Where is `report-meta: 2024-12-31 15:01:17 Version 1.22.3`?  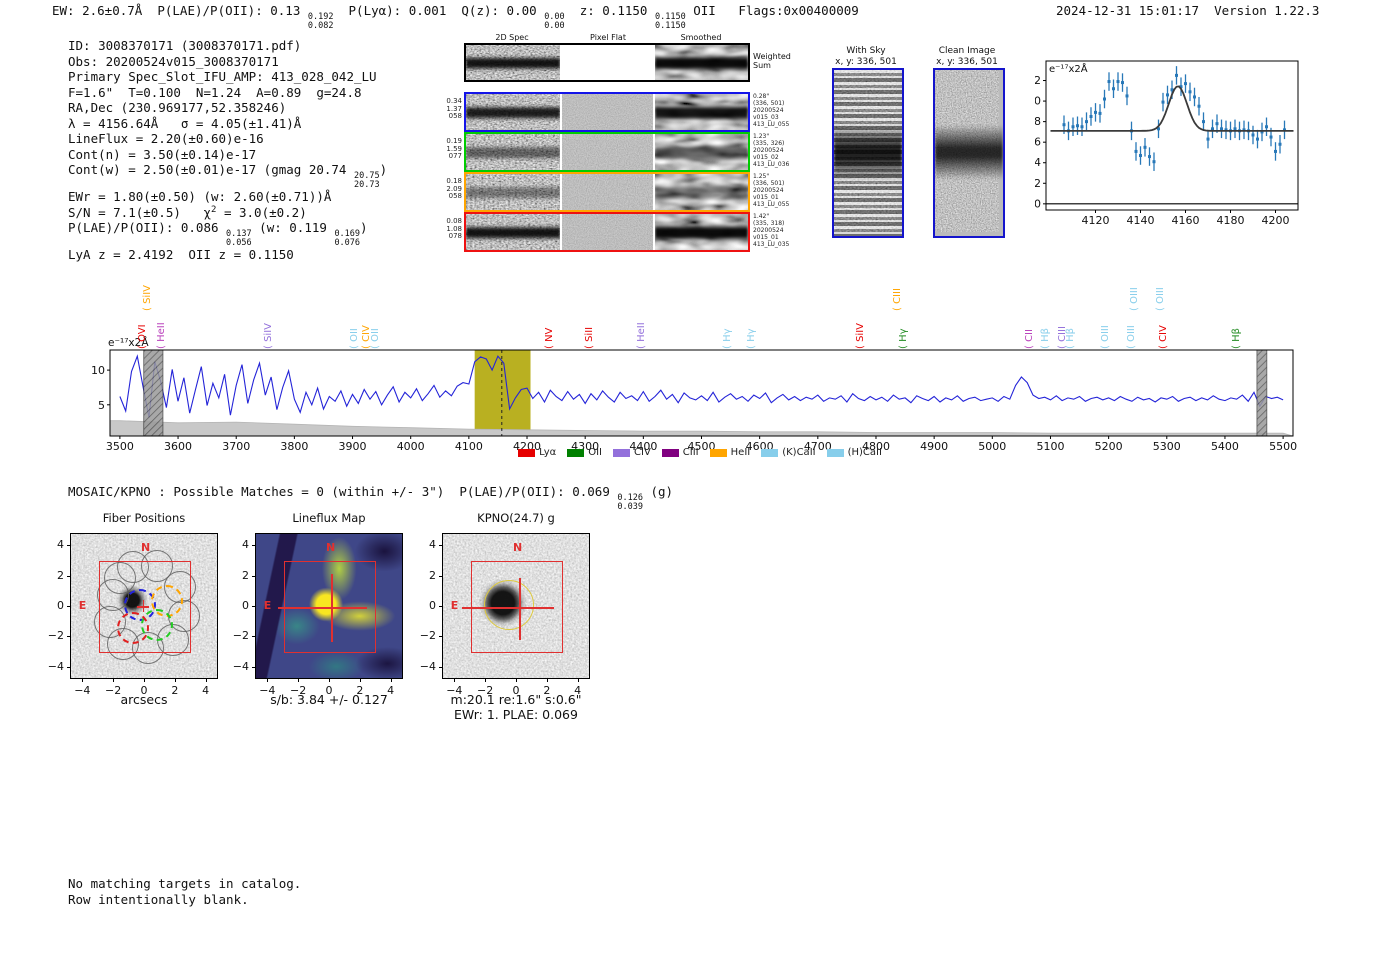
report-meta: 2024-12-31 15:01:17 Version 1.22.3 is located at coordinates (1187, 11).